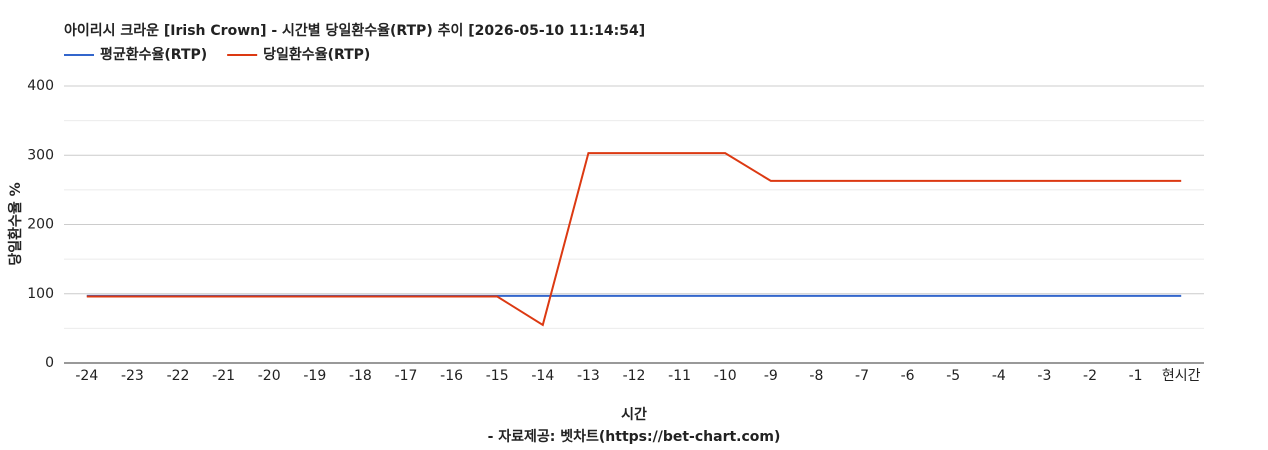  What do you see at coordinates (862, 376) in the screenshot?
I see `x-tick-label: -7` at bounding box center [862, 376].